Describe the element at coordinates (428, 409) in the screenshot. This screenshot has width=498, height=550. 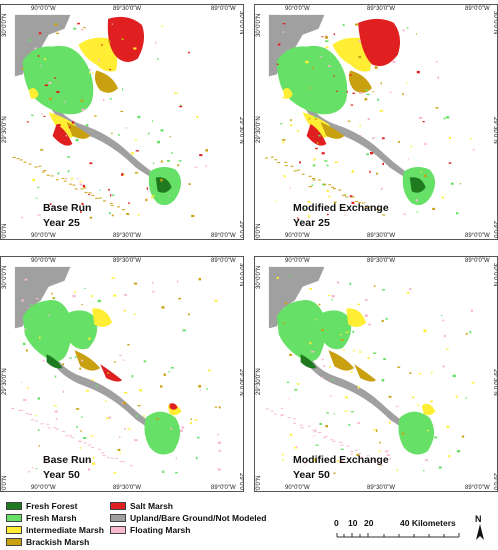
I see `delta-intermediate` at that location.